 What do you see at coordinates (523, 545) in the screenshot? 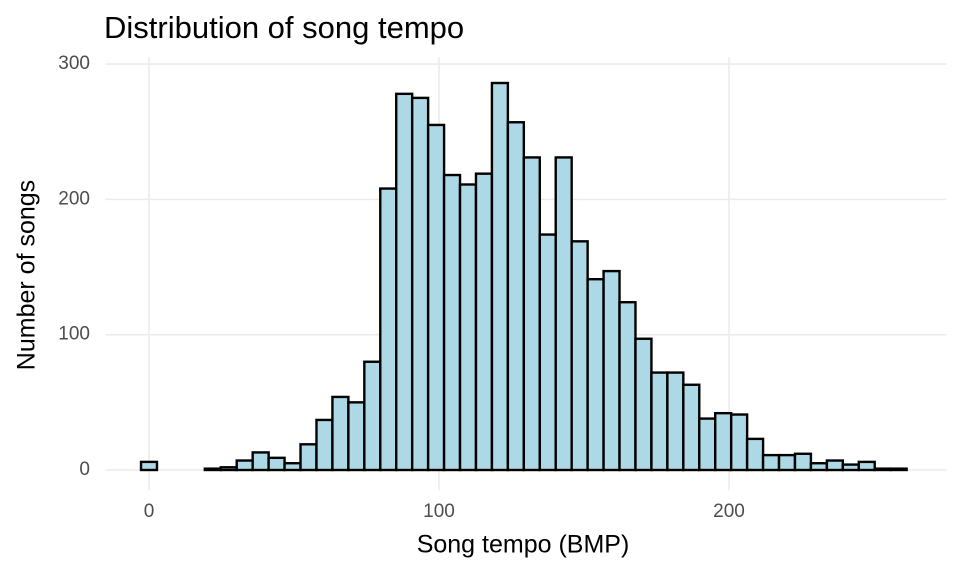
I see `x-axis-title: Song tempo (BMP)` at bounding box center [523, 545].